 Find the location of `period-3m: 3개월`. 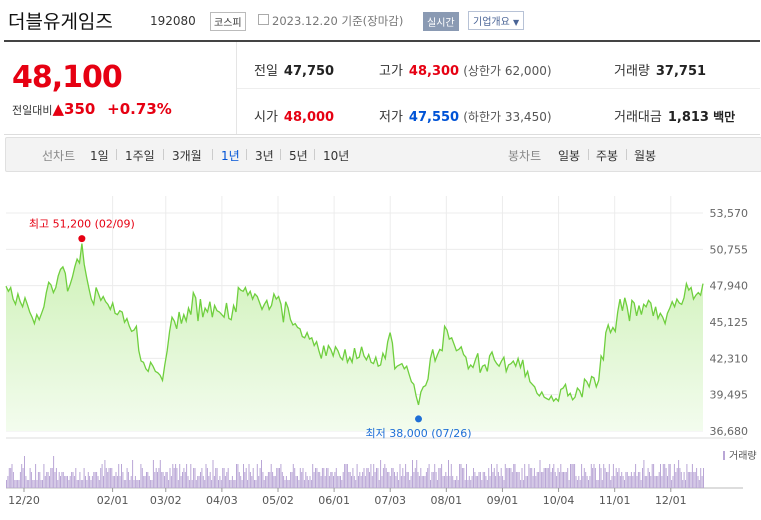

period-3m: 3개월 is located at coordinates (187, 156).